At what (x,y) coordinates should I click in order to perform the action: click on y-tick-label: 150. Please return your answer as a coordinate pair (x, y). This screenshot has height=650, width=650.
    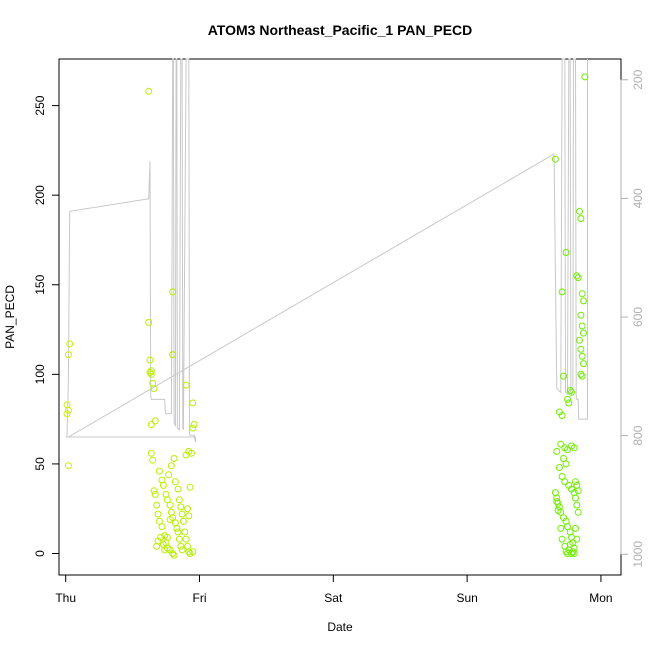
    Looking at the image, I should click on (40, 284).